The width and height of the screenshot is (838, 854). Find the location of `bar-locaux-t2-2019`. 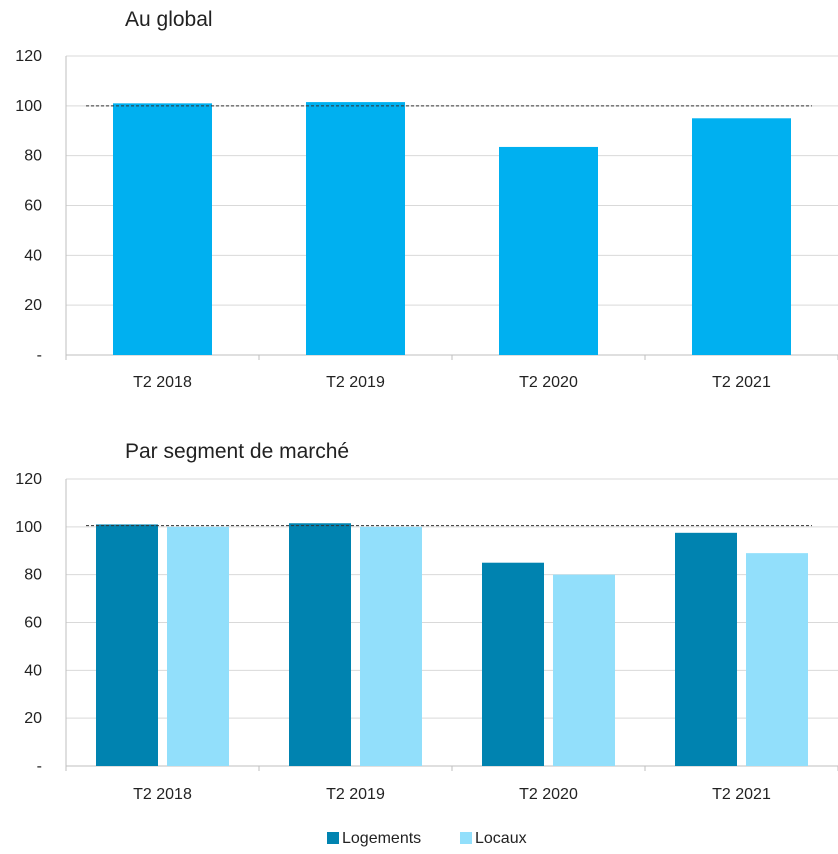

bar-locaux-t2-2019 is located at coordinates (391, 646).